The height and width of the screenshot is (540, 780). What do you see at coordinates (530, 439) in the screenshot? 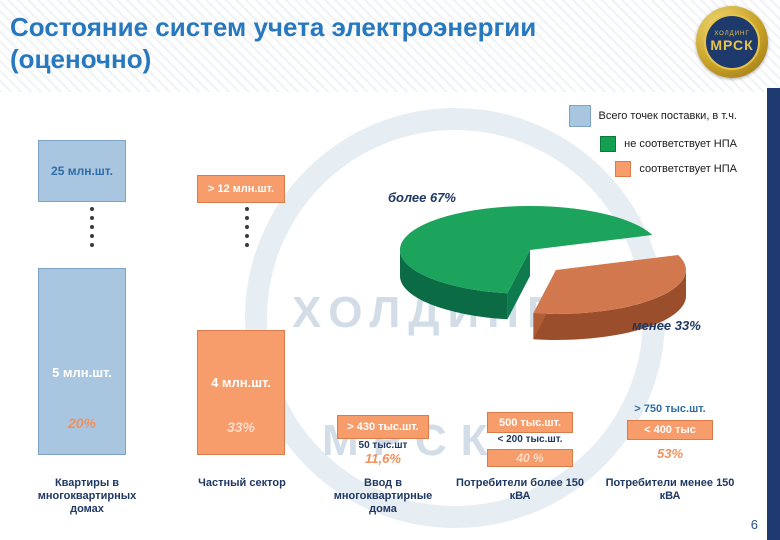
I see `bar-over150-compliant-value: < 200 тыс.шт.` at bounding box center [530, 439].